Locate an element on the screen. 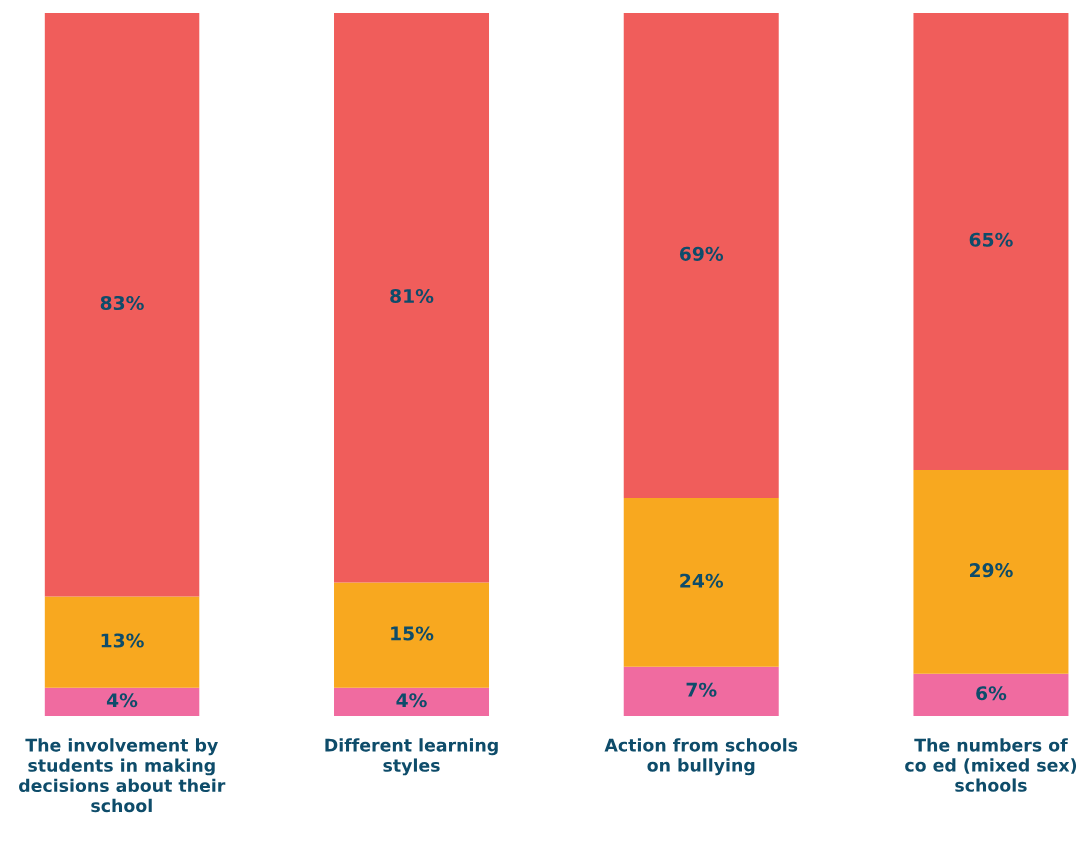  data-label: 83% is located at coordinates (122, 303).